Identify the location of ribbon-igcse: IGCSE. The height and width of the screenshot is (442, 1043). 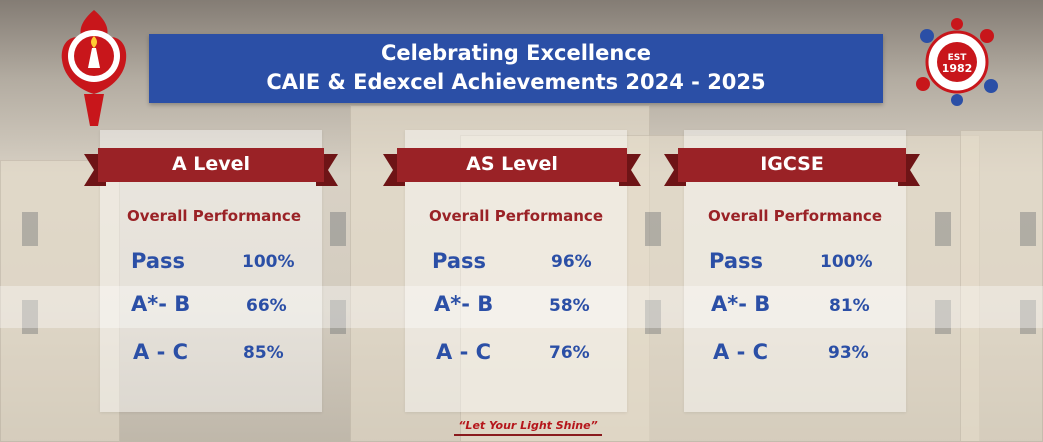
(792, 168).